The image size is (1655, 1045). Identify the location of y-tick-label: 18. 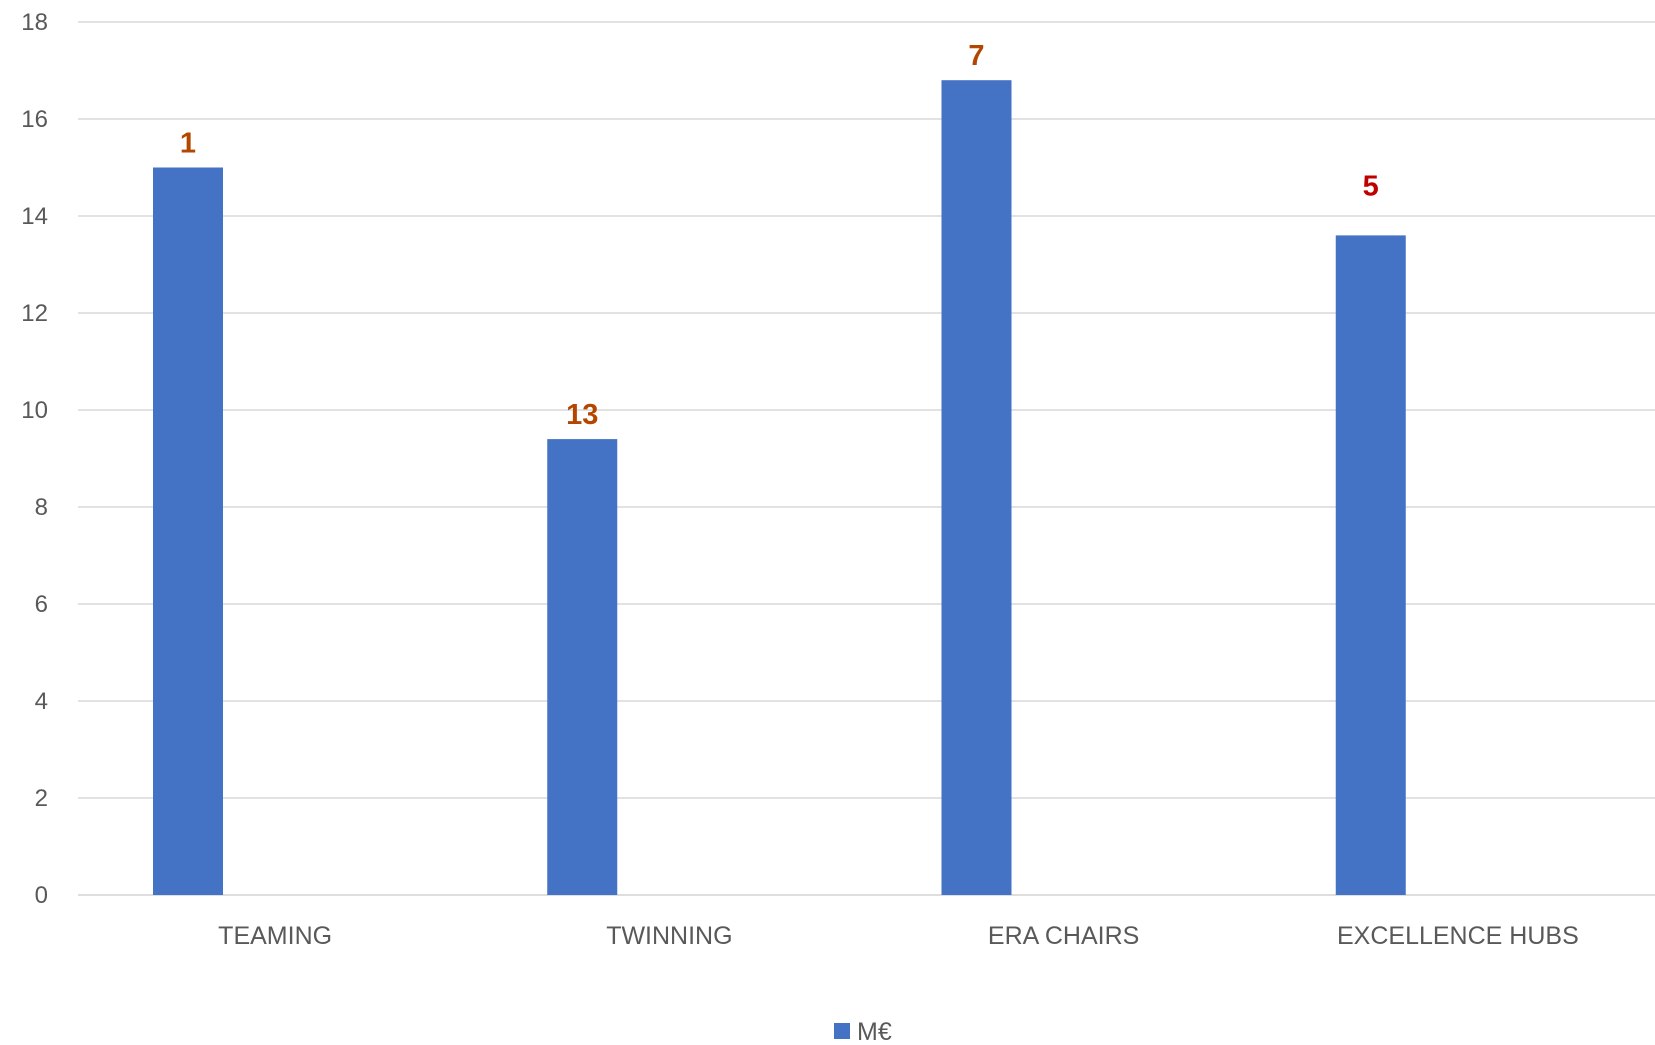
(34, 22).